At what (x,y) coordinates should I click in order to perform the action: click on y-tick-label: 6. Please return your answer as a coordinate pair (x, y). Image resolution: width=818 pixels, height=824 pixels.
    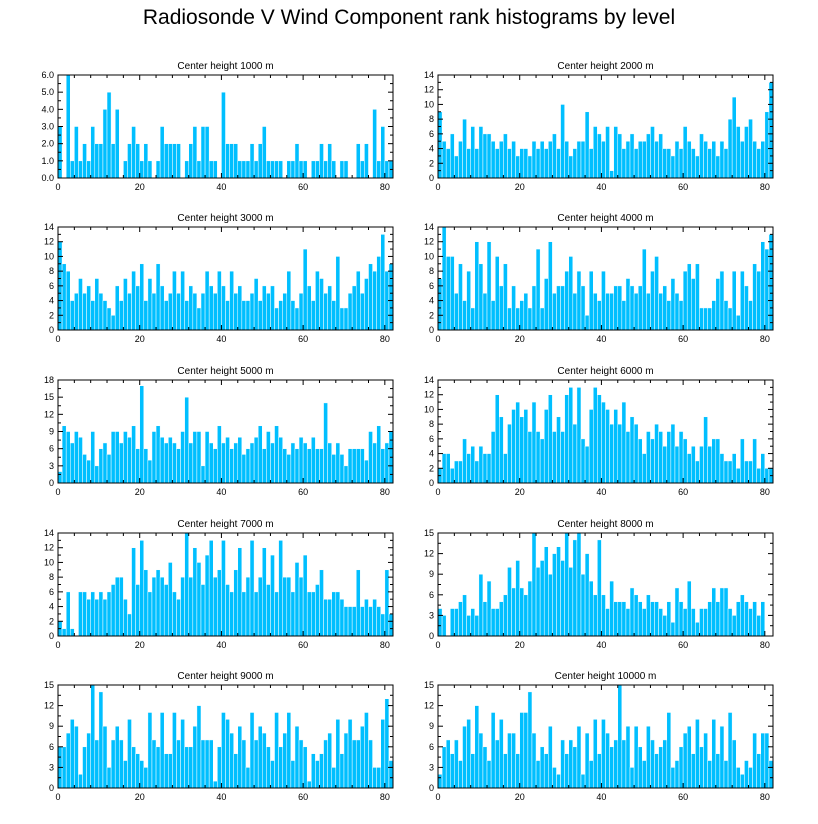
    Looking at the image, I should click on (51, 286).